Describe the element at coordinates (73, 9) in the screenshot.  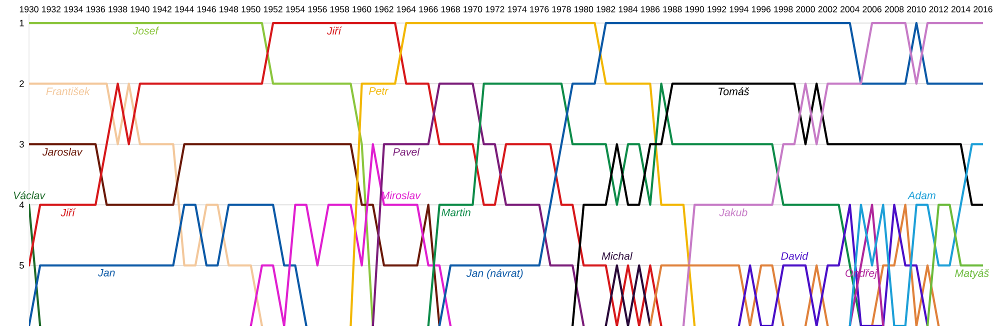
I see `x-tick-label: 1934` at that location.